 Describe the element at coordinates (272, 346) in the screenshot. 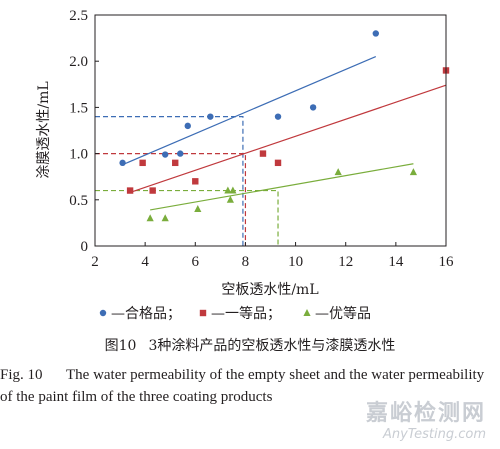

I see `caption-zh-text: 3种涂料产品的空板透水性与漆膜透水性` at that location.